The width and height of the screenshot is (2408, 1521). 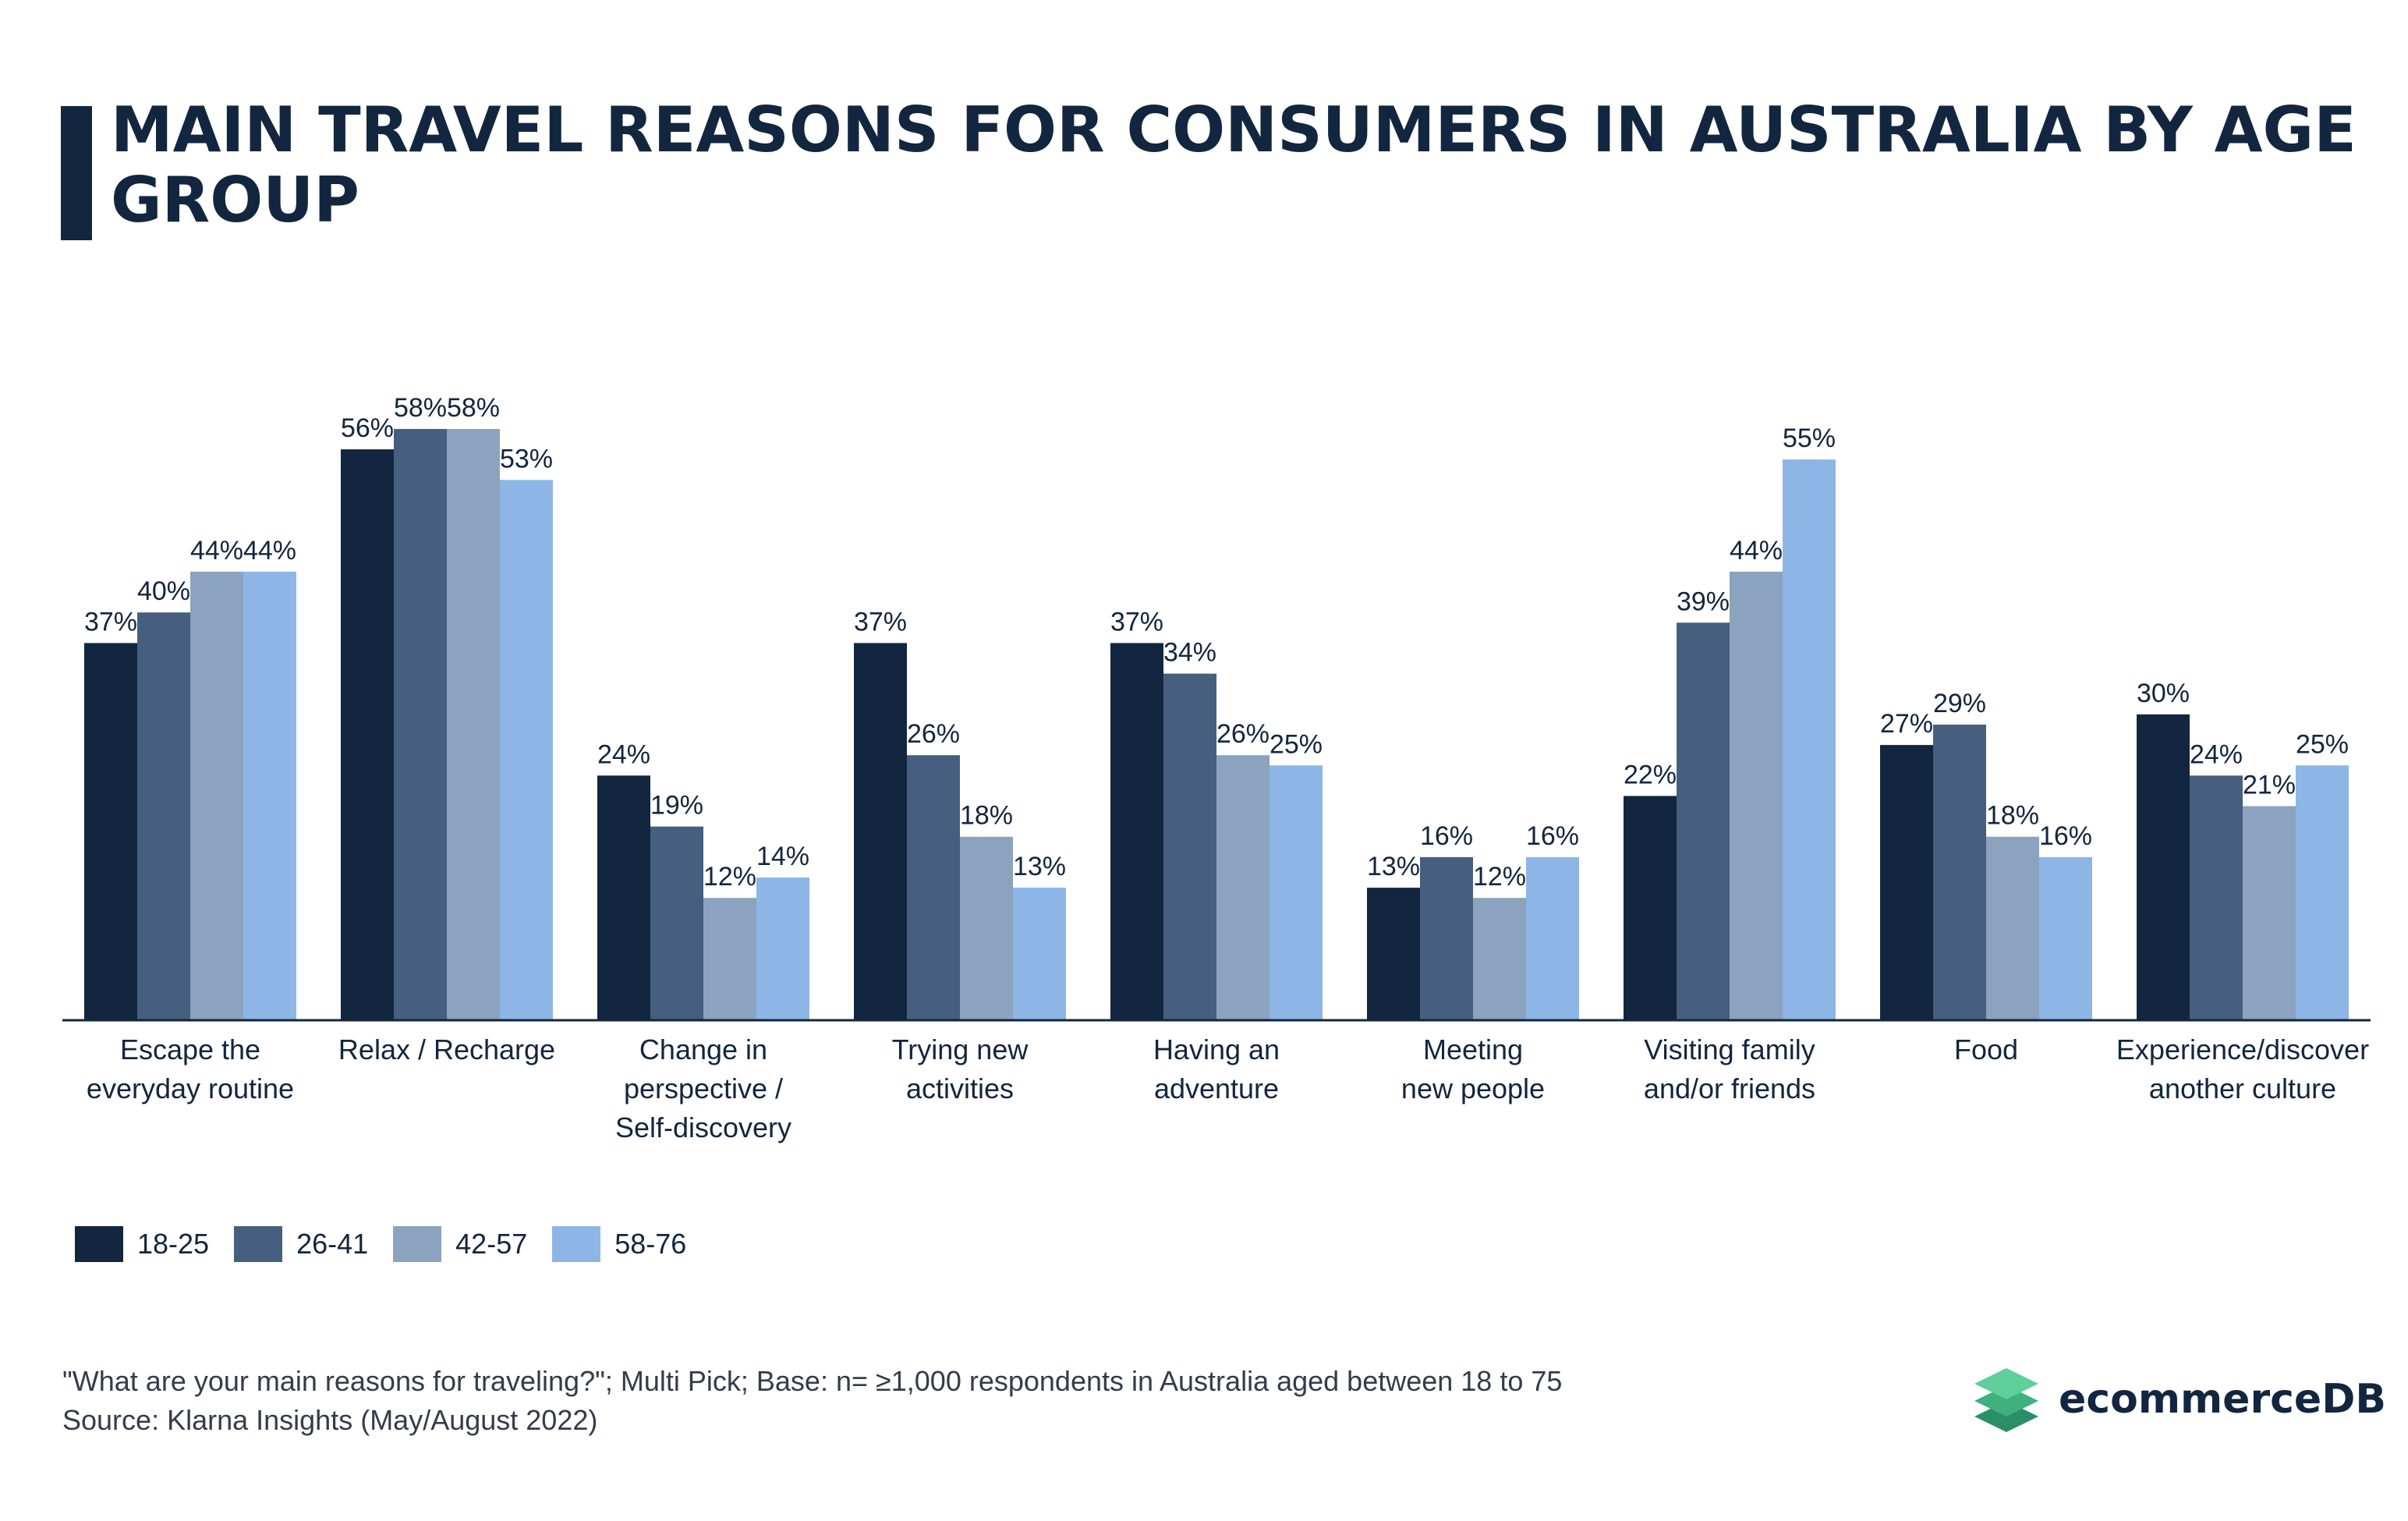 I want to click on data-label: 55%, so click(x=1809, y=438).